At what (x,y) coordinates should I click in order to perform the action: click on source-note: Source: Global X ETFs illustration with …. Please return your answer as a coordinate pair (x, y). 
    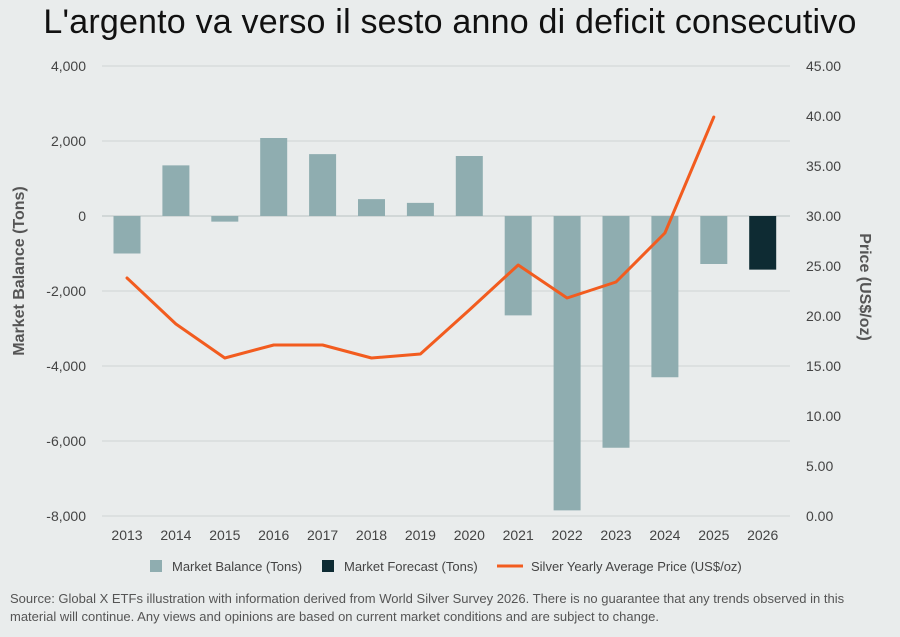
    Looking at the image, I should click on (427, 607).